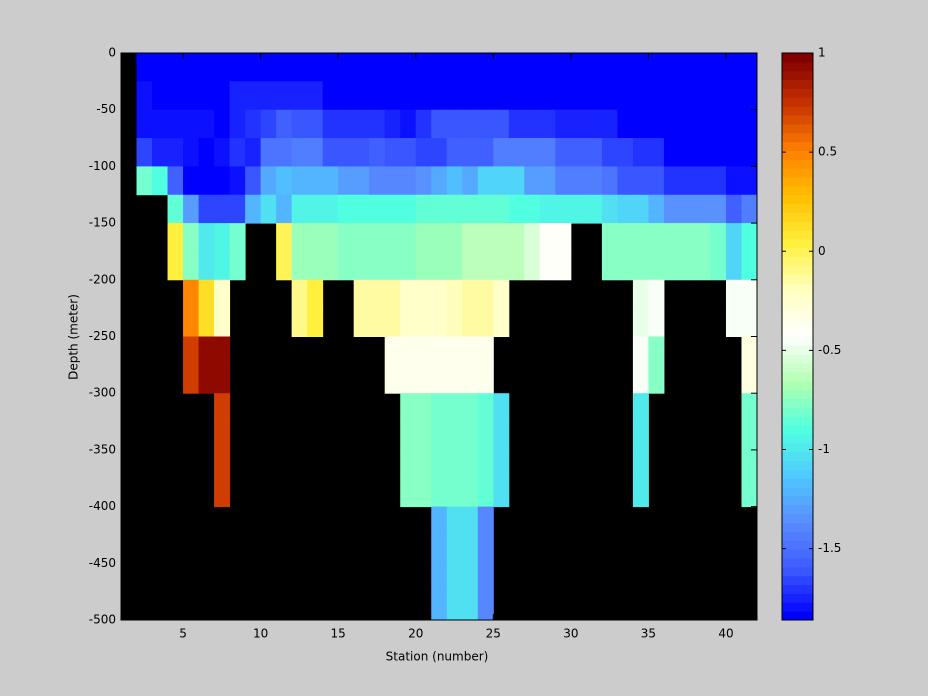 The height and width of the screenshot is (696, 928). What do you see at coordinates (102, 393) in the screenshot?
I see `y-tick-label: -300` at bounding box center [102, 393].